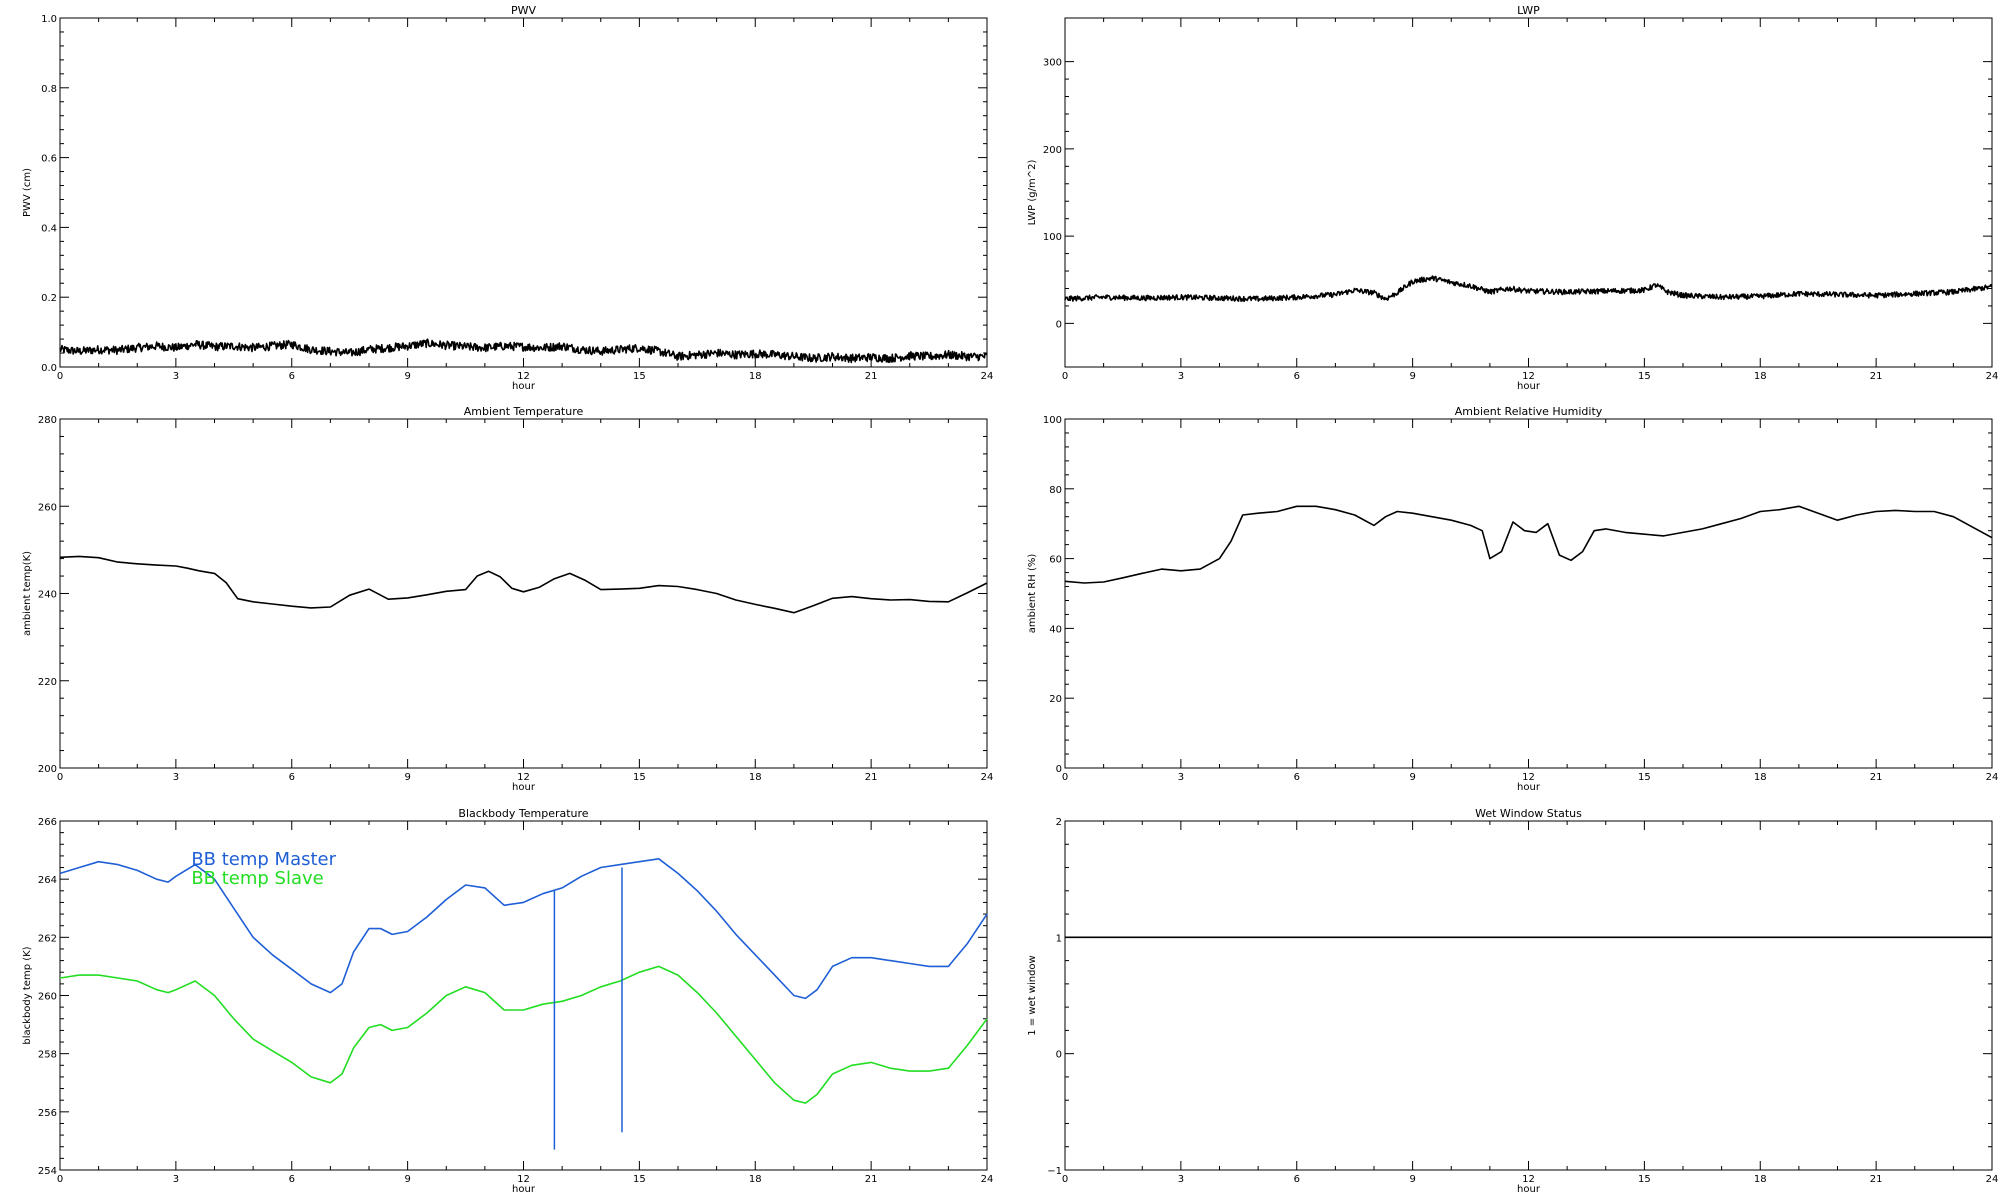 Image resolution: width=2000 pixels, height=1200 pixels. What do you see at coordinates (27, 593) in the screenshot?
I see `y-axis-label: ambient temp(K)` at bounding box center [27, 593].